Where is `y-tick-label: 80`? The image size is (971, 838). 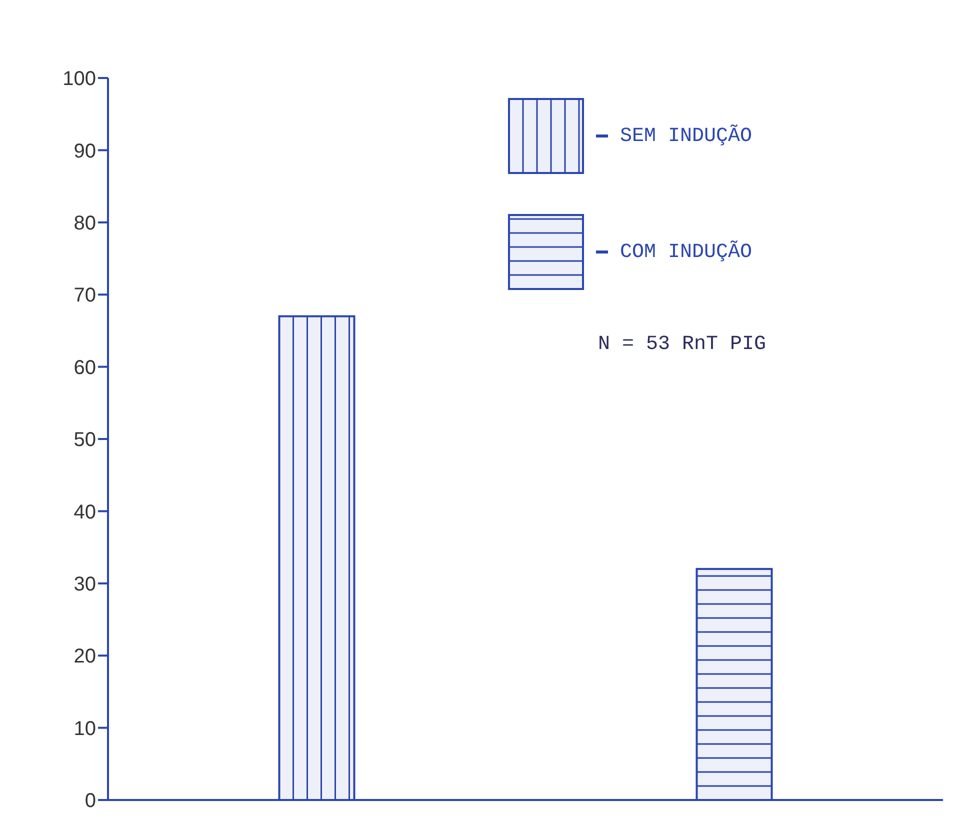
y-tick-label: 80 is located at coordinates (85, 223).